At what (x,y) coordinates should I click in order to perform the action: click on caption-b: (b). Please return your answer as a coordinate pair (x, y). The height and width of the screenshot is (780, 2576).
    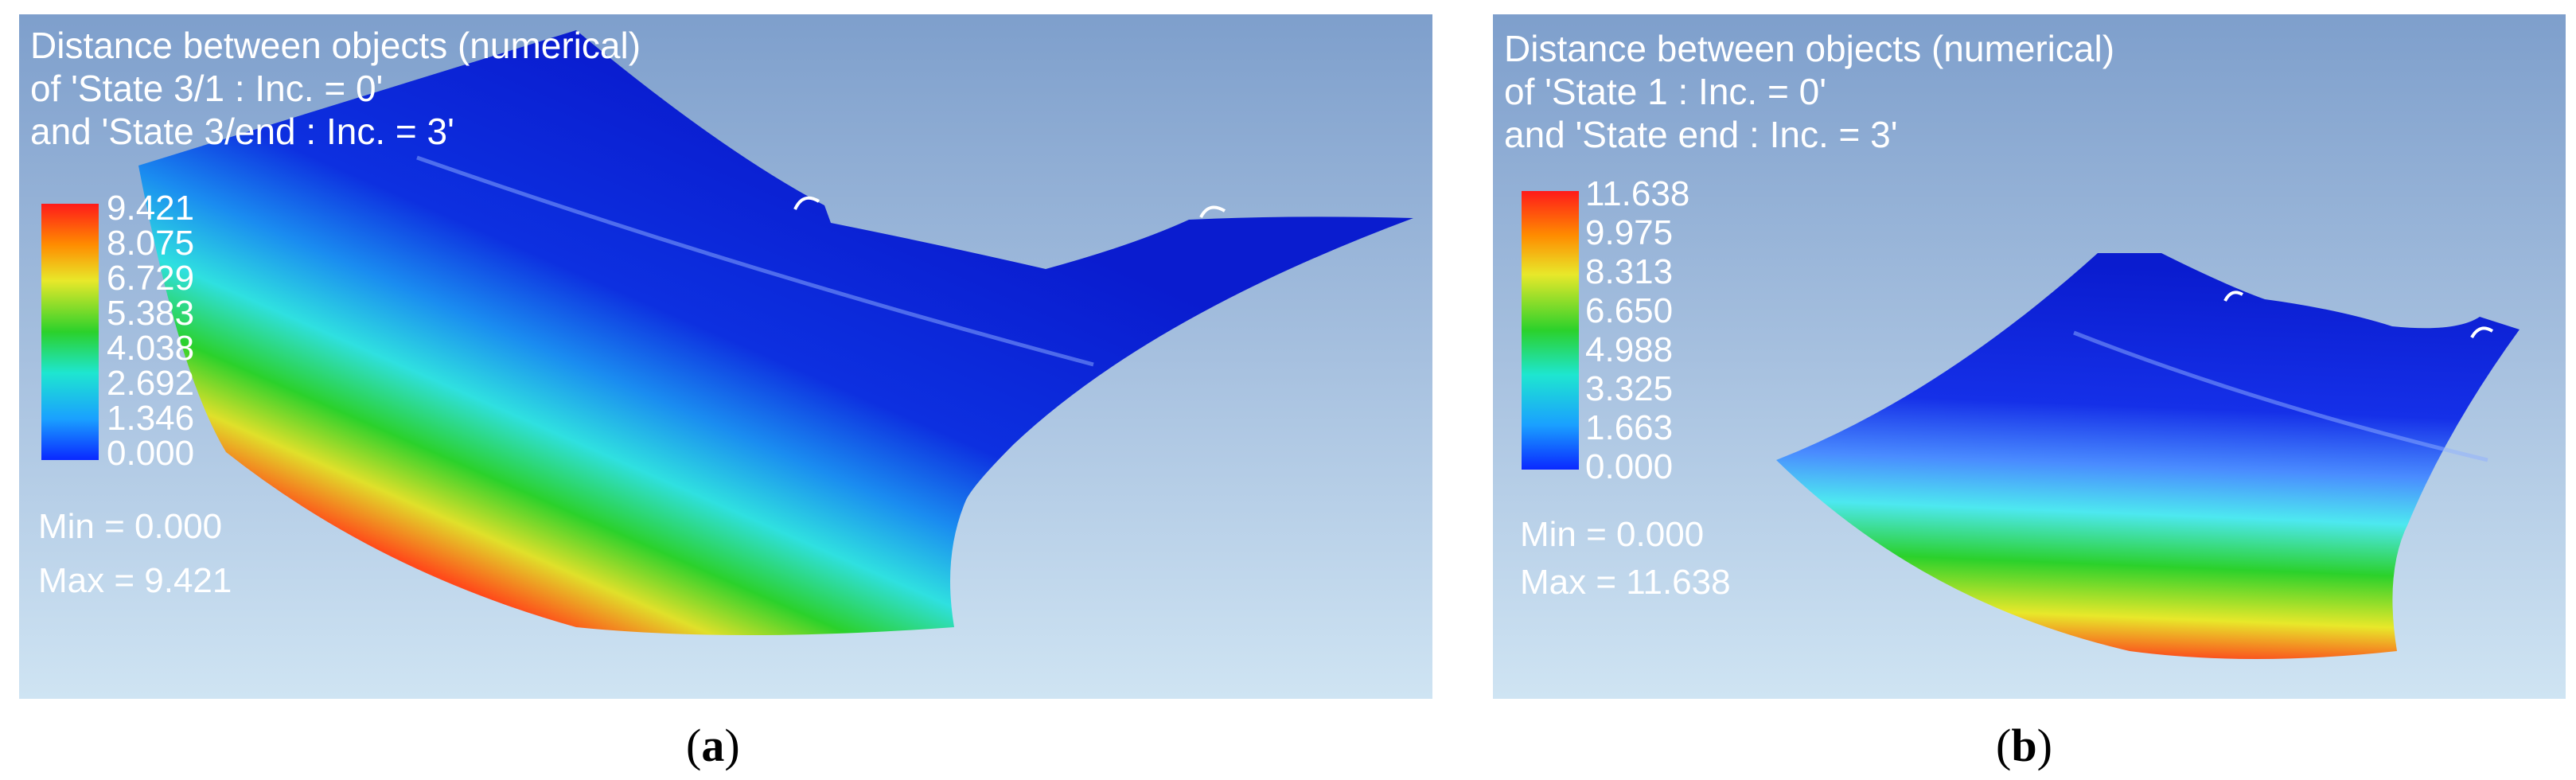
    Looking at the image, I should click on (2024, 745).